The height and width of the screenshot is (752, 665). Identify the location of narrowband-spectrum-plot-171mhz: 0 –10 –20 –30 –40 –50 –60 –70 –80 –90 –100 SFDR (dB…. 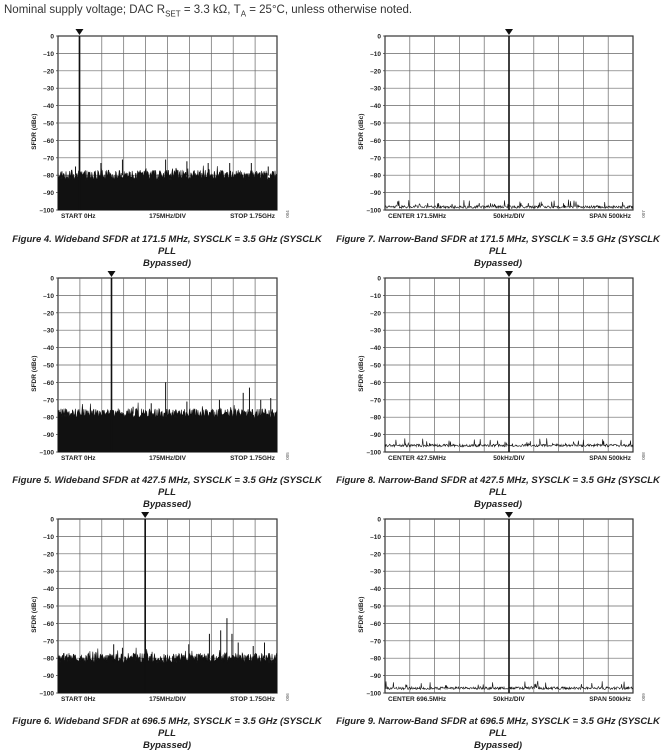
(502, 124).